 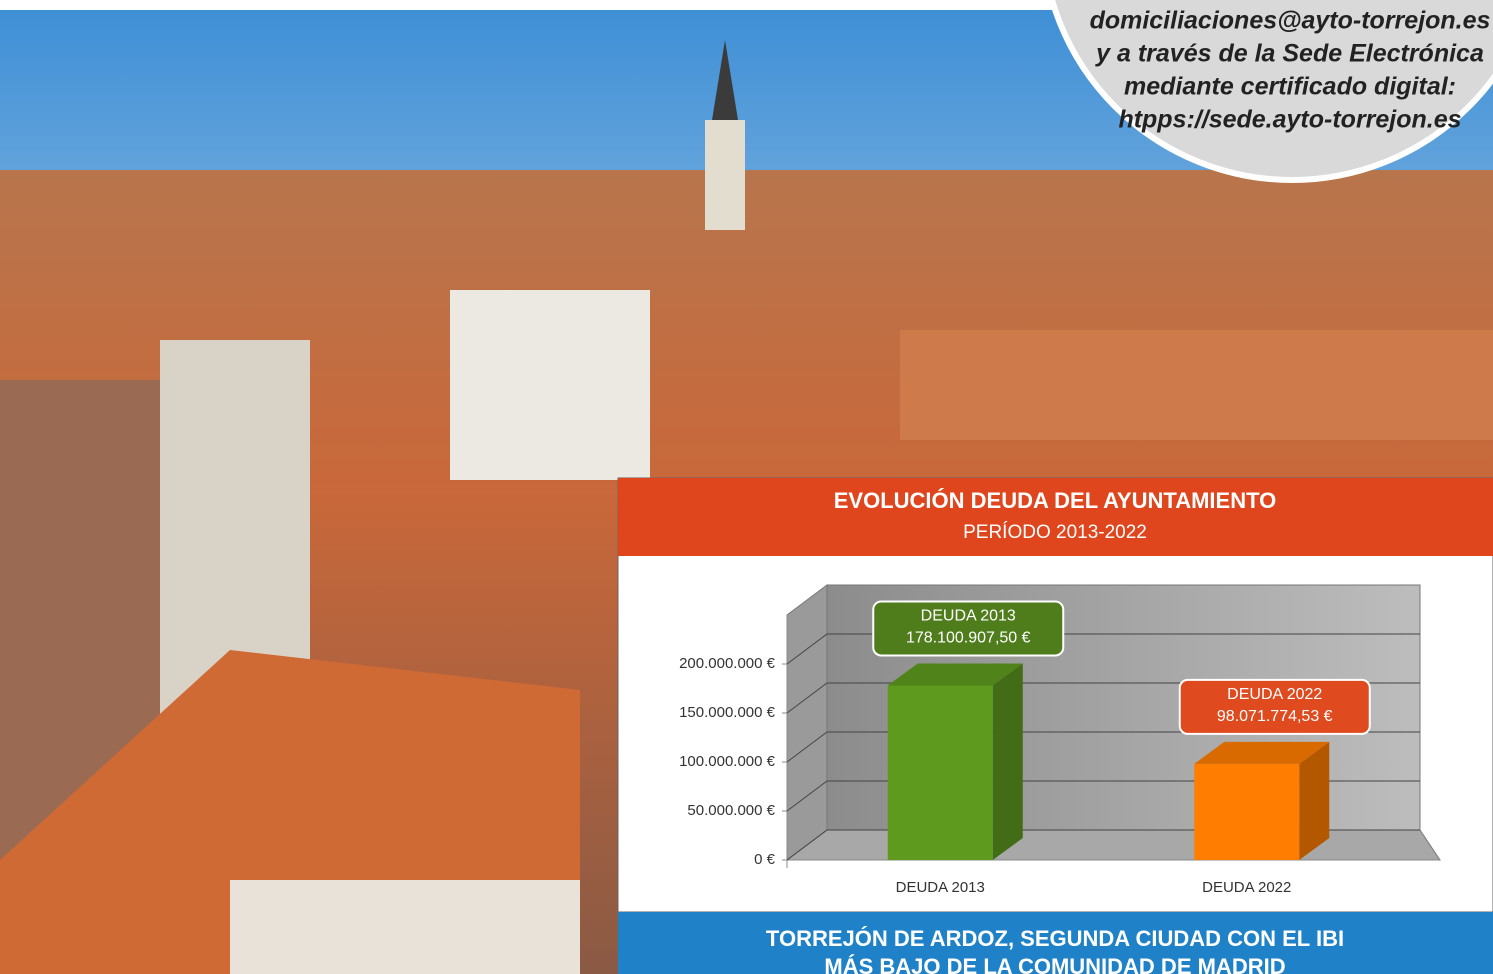 What do you see at coordinates (1054, 964) in the screenshot?
I see `banner-line: MÁS BAJO DE LA COMUNIDAD DE MADRID` at bounding box center [1054, 964].